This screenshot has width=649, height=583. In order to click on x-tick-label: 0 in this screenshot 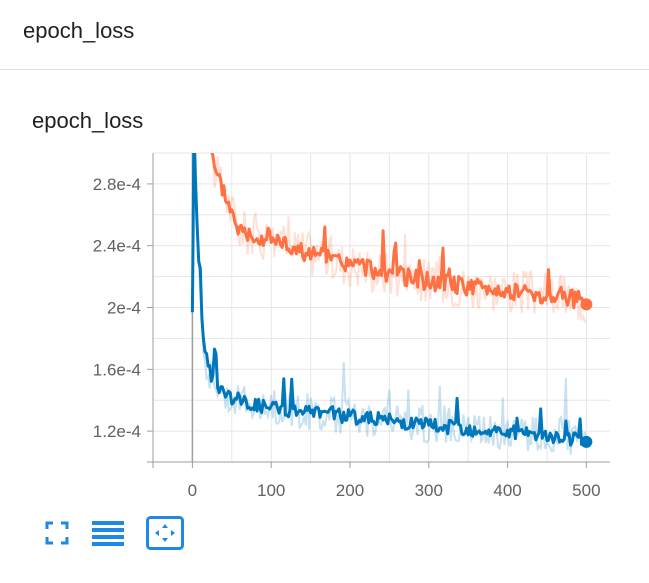, I will do `click(192, 490)`.